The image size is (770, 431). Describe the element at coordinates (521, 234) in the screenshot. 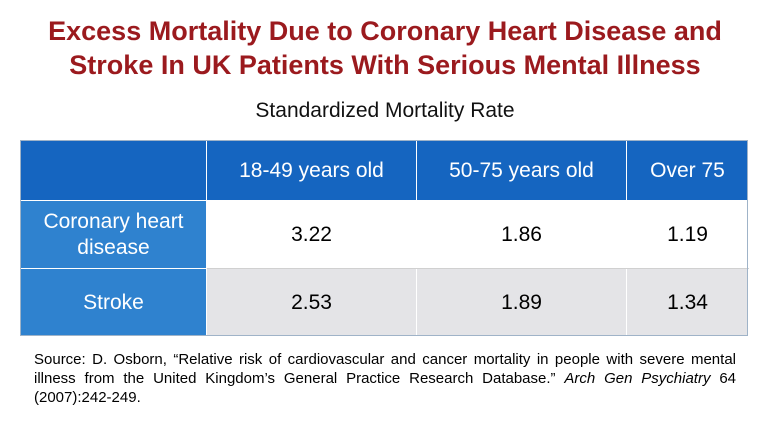

I see `table-cell: 1.86` at that location.